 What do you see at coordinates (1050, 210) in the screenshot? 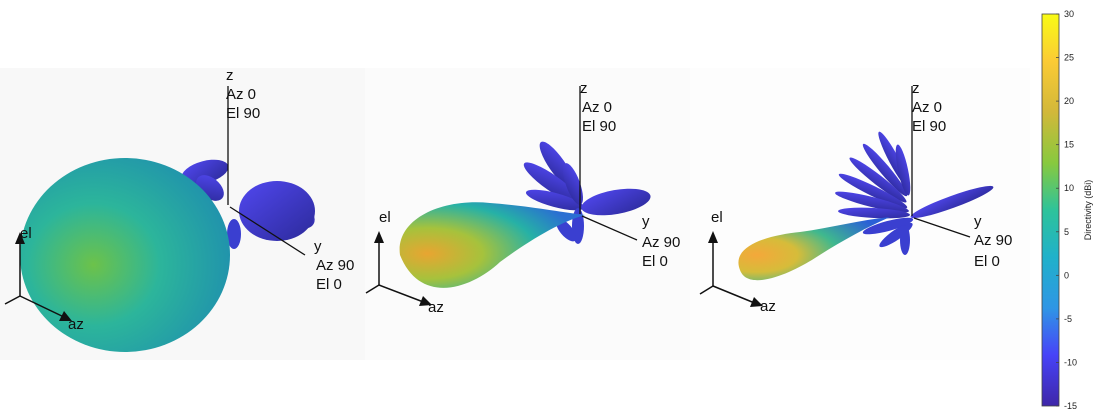
I see `colorbar-gradient` at bounding box center [1050, 210].